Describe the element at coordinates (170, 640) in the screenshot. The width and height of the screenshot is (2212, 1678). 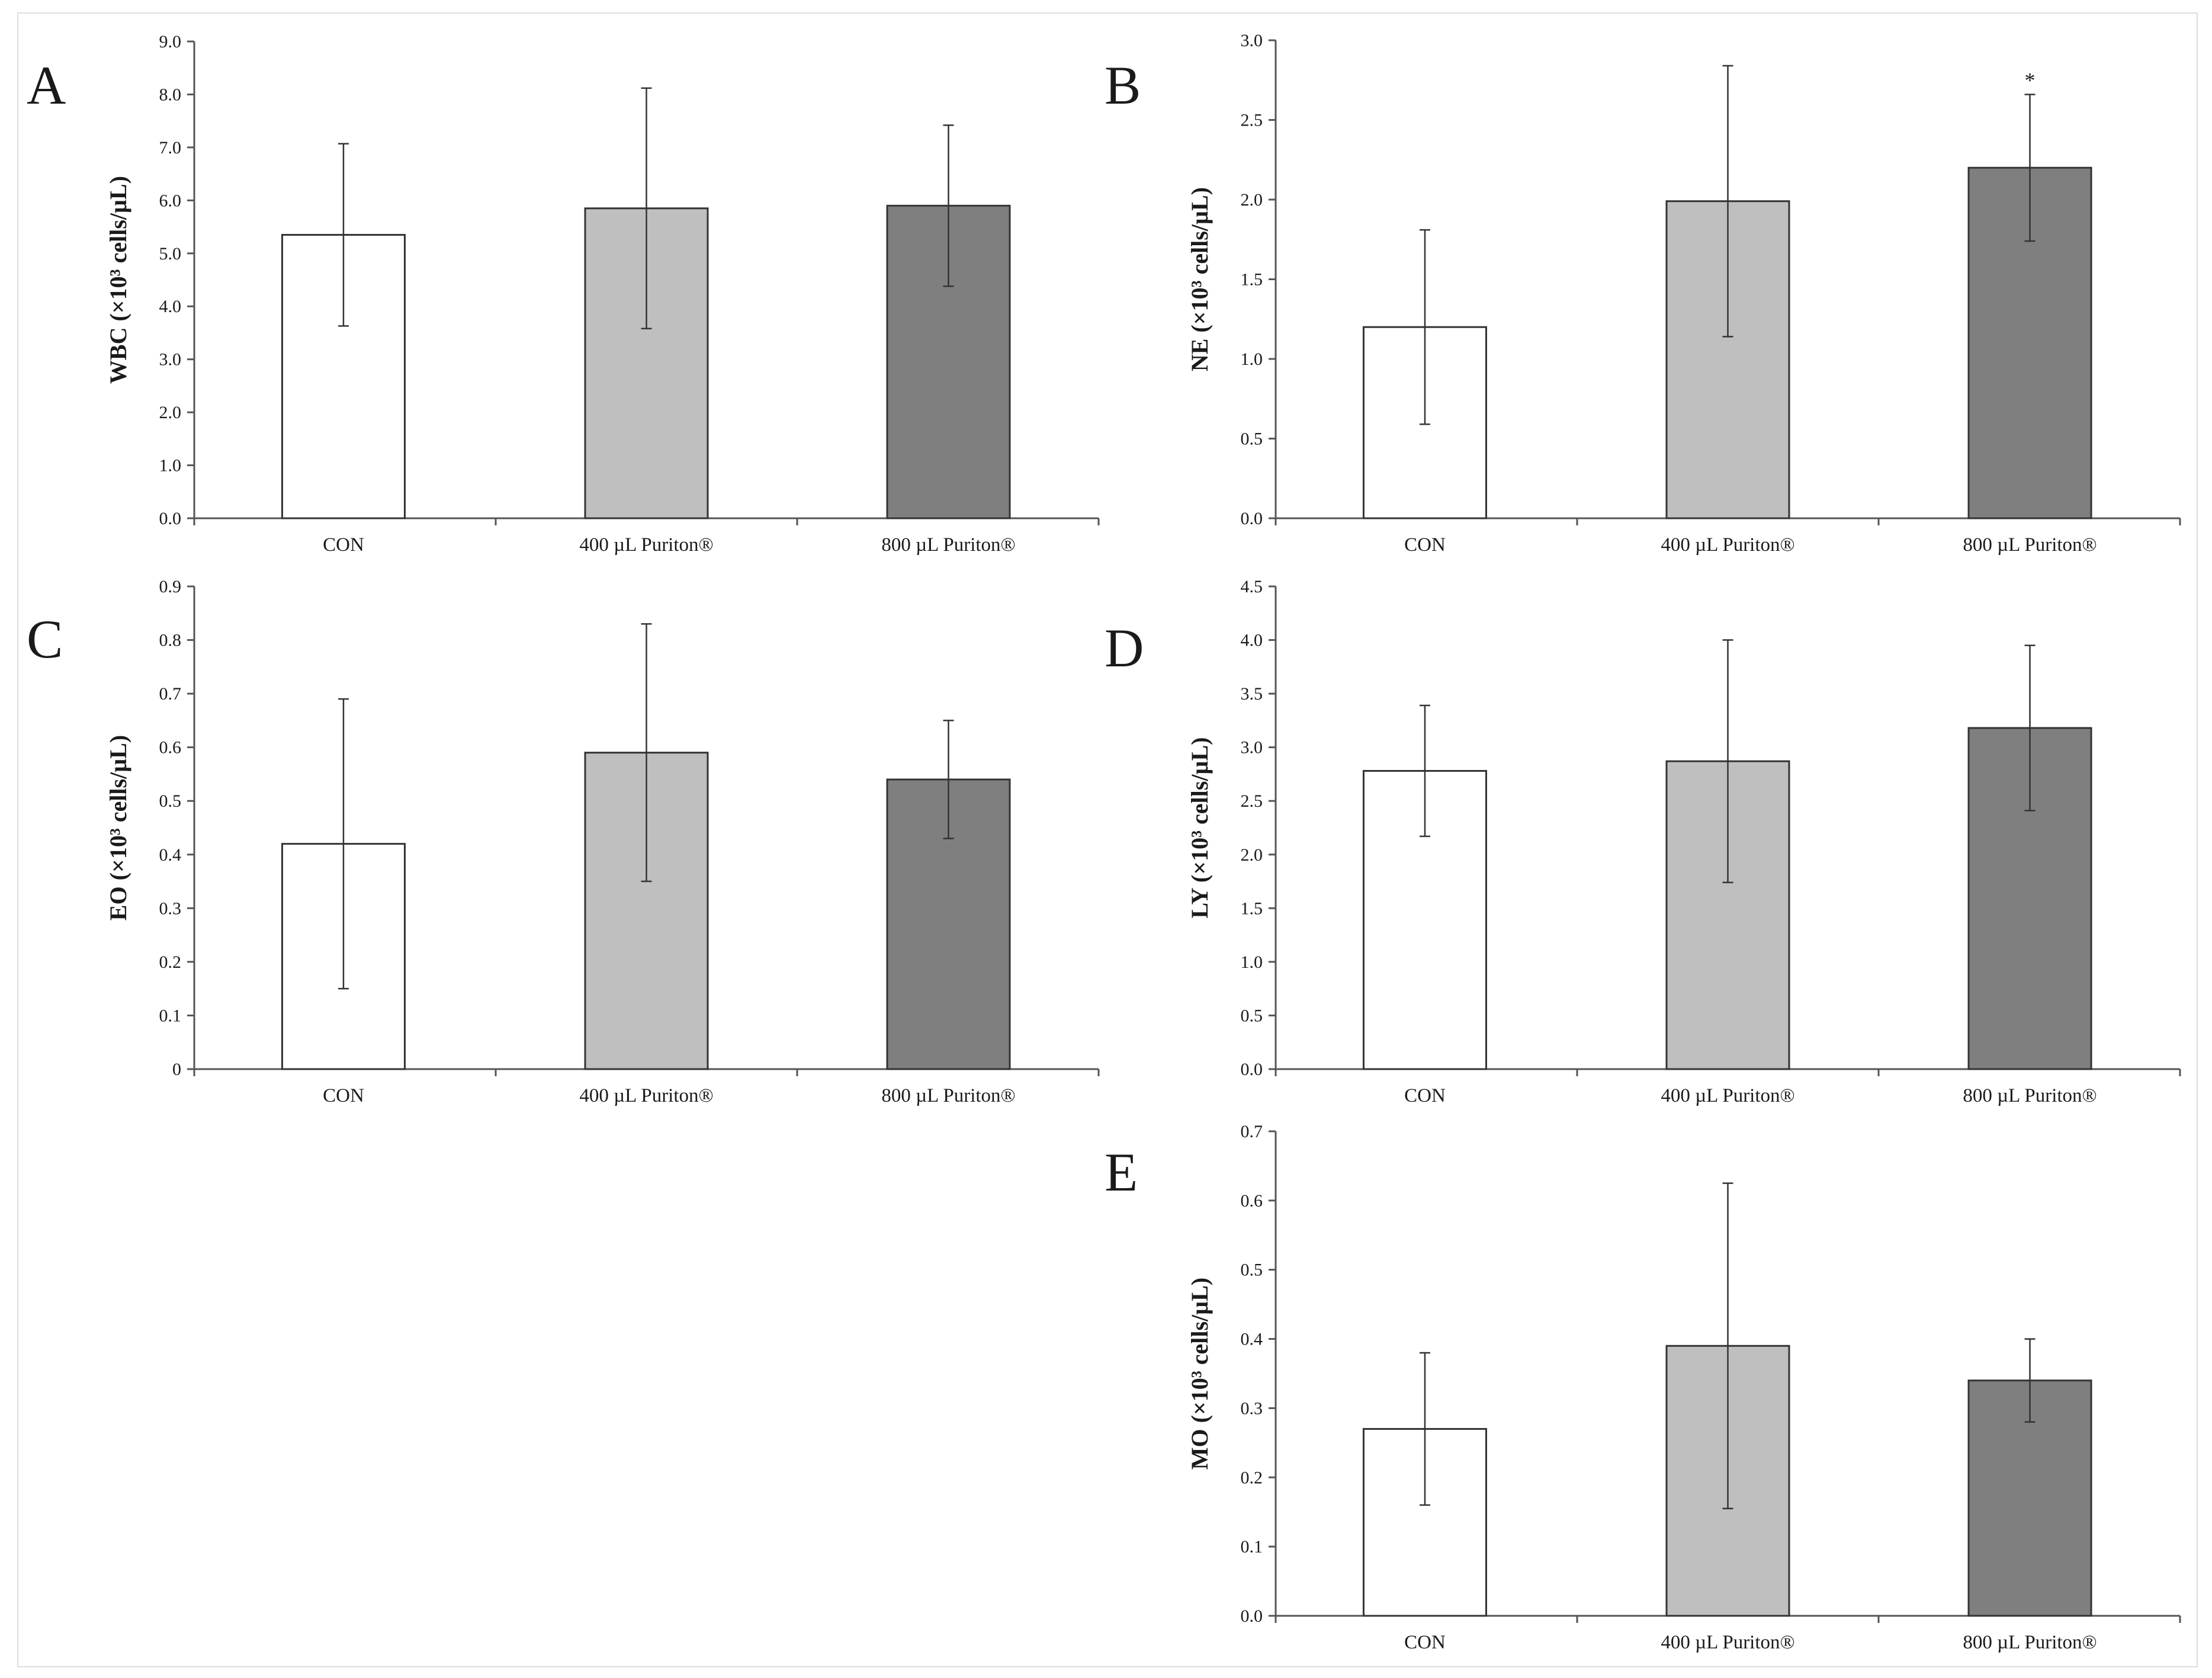
I see `y-tick-label: 0.8` at that location.